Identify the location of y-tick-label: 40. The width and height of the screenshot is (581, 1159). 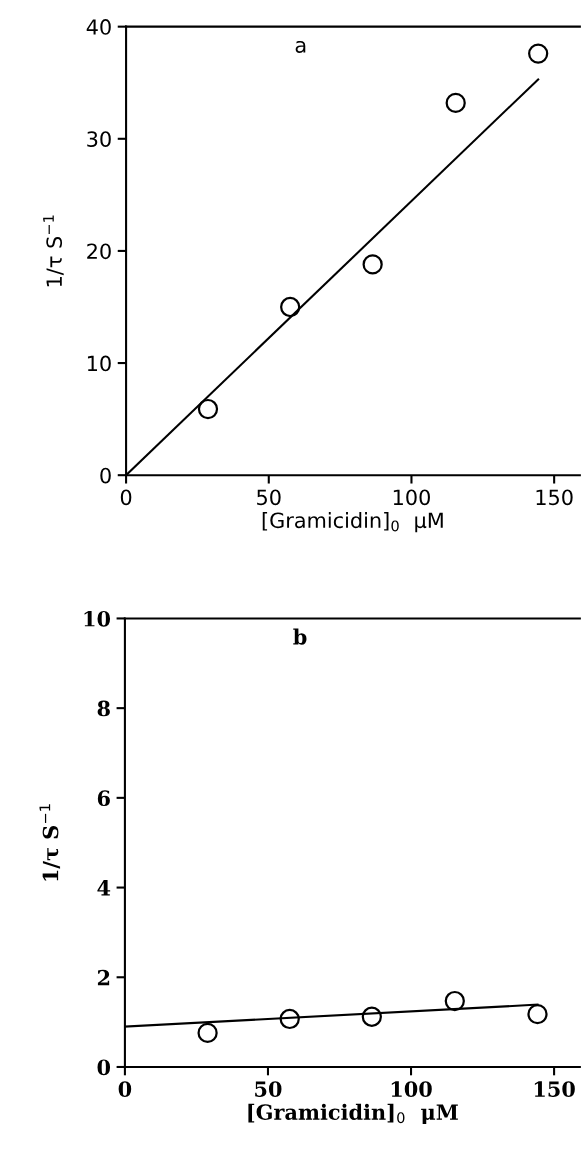
(98, 27).